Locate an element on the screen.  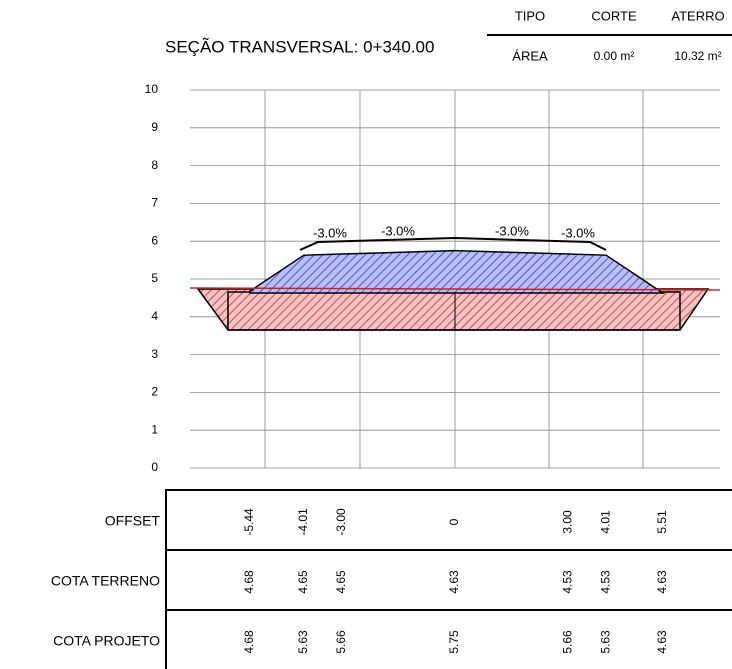
cell: 4.01 is located at coordinates (605, 522).